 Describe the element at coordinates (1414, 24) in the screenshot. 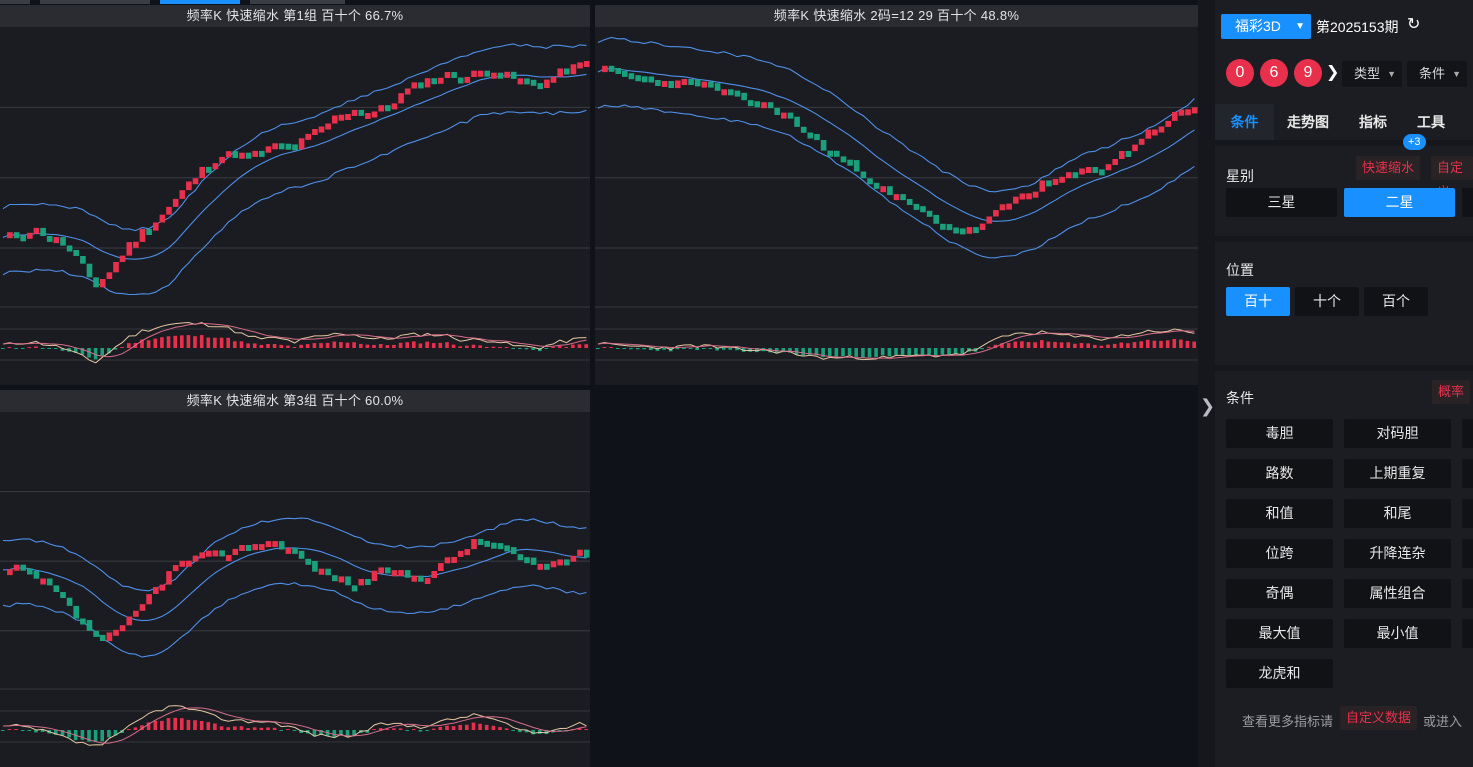

I see `refresh-icon: ↻` at that location.